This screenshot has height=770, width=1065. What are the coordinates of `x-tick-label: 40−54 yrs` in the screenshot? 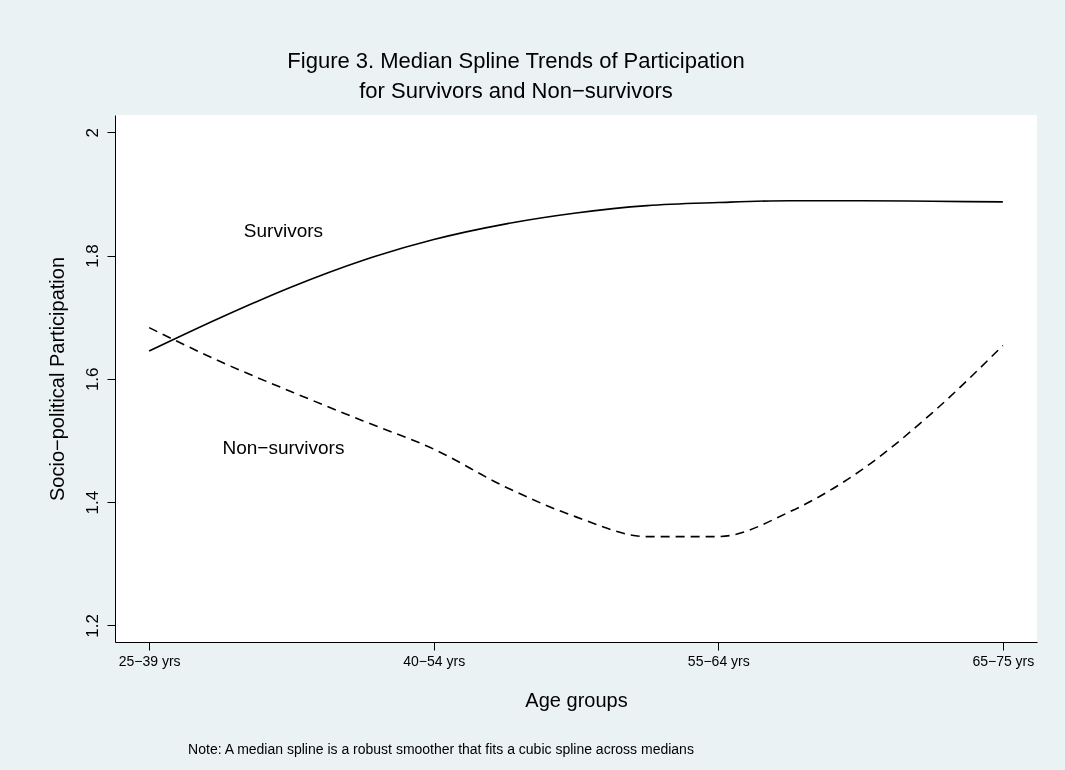 It's located at (434, 660).